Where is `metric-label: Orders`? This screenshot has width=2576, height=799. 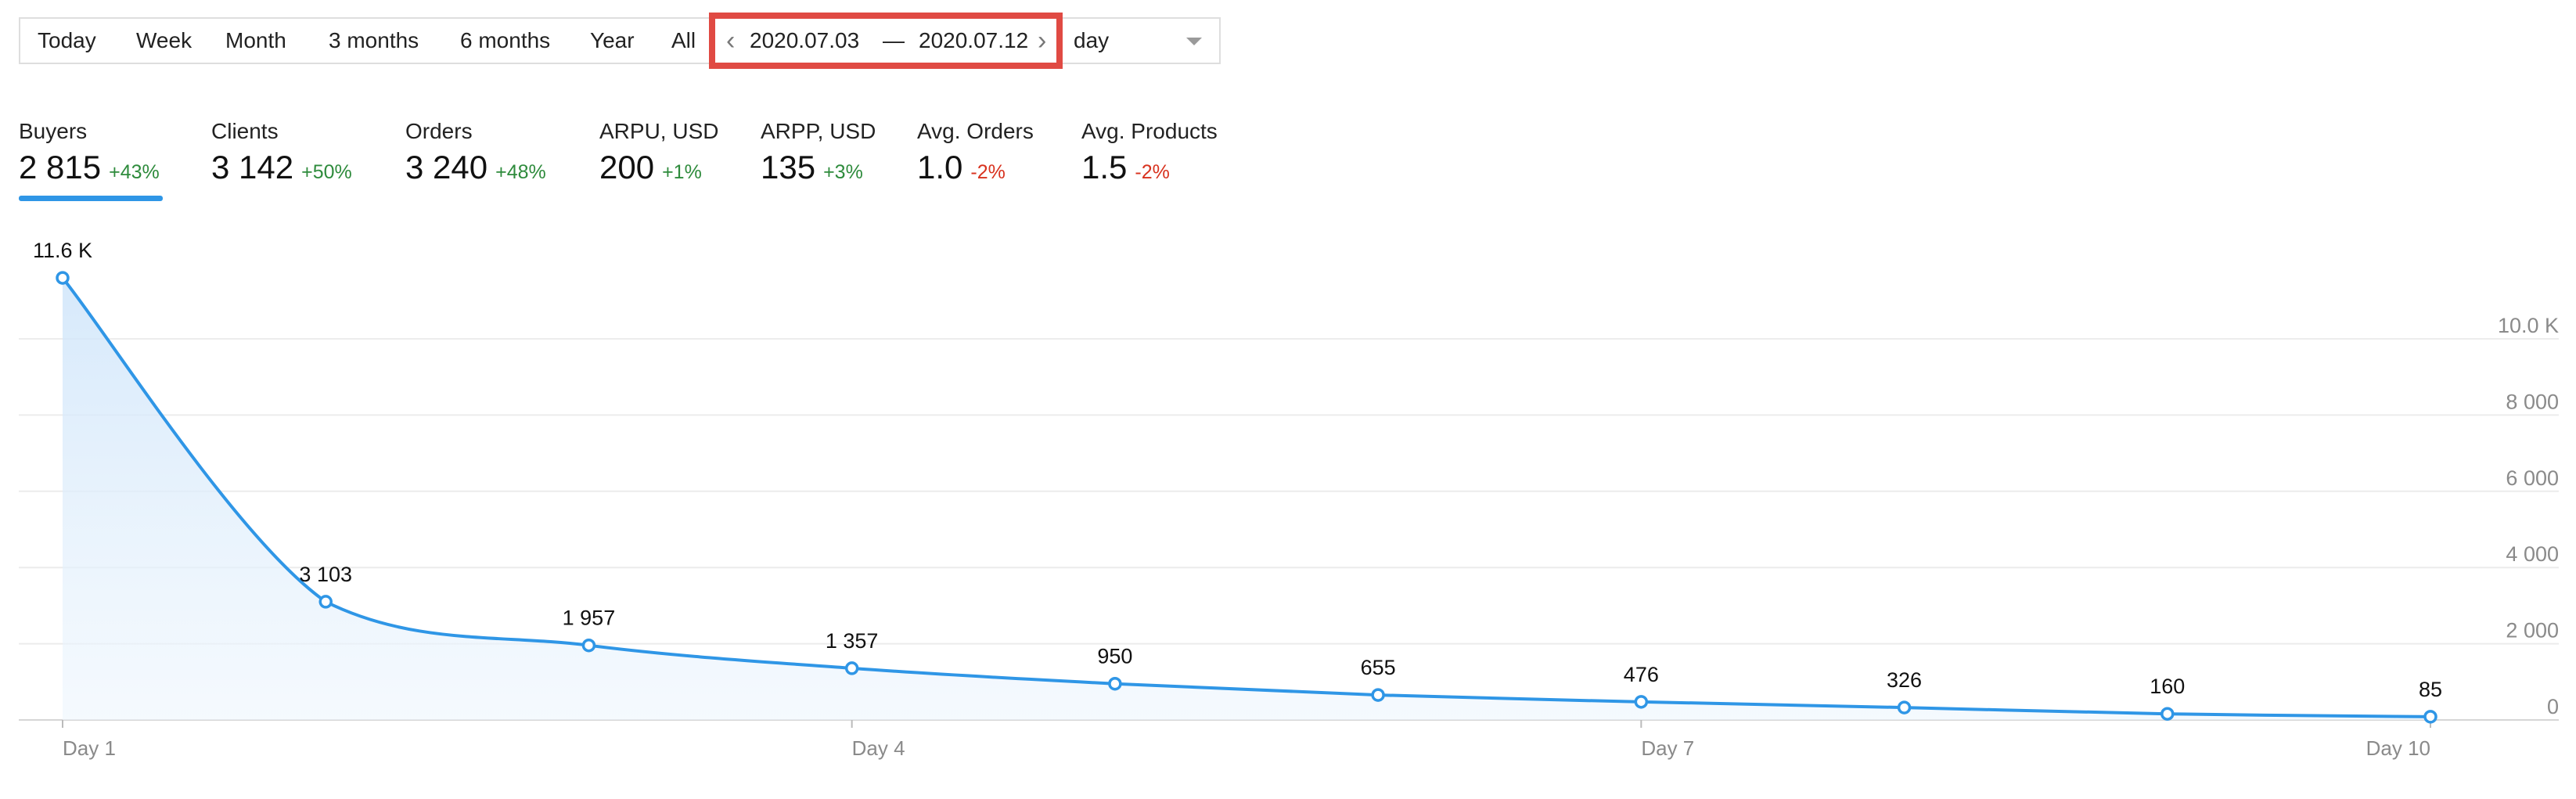 metric-label: Orders is located at coordinates (439, 131).